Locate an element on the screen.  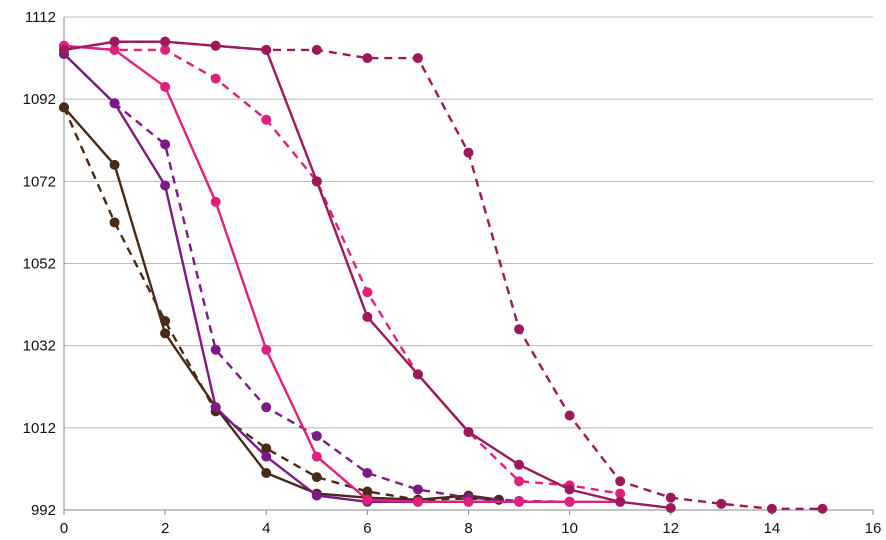
y-tick-label: 1092 is located at coordinates (39, 99).